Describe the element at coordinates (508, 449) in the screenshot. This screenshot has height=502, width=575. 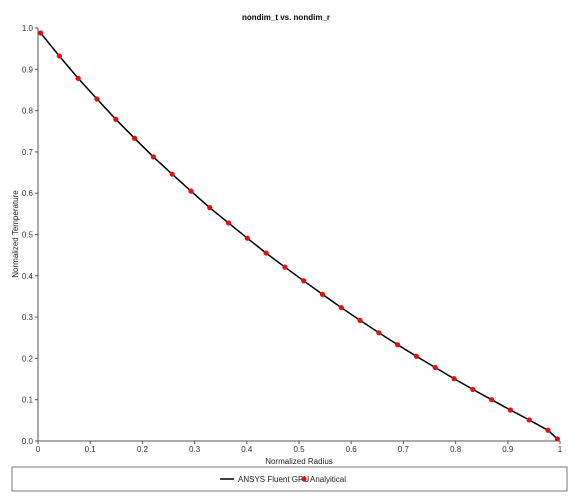
I see `x-tick-label: 0.9` at that location.